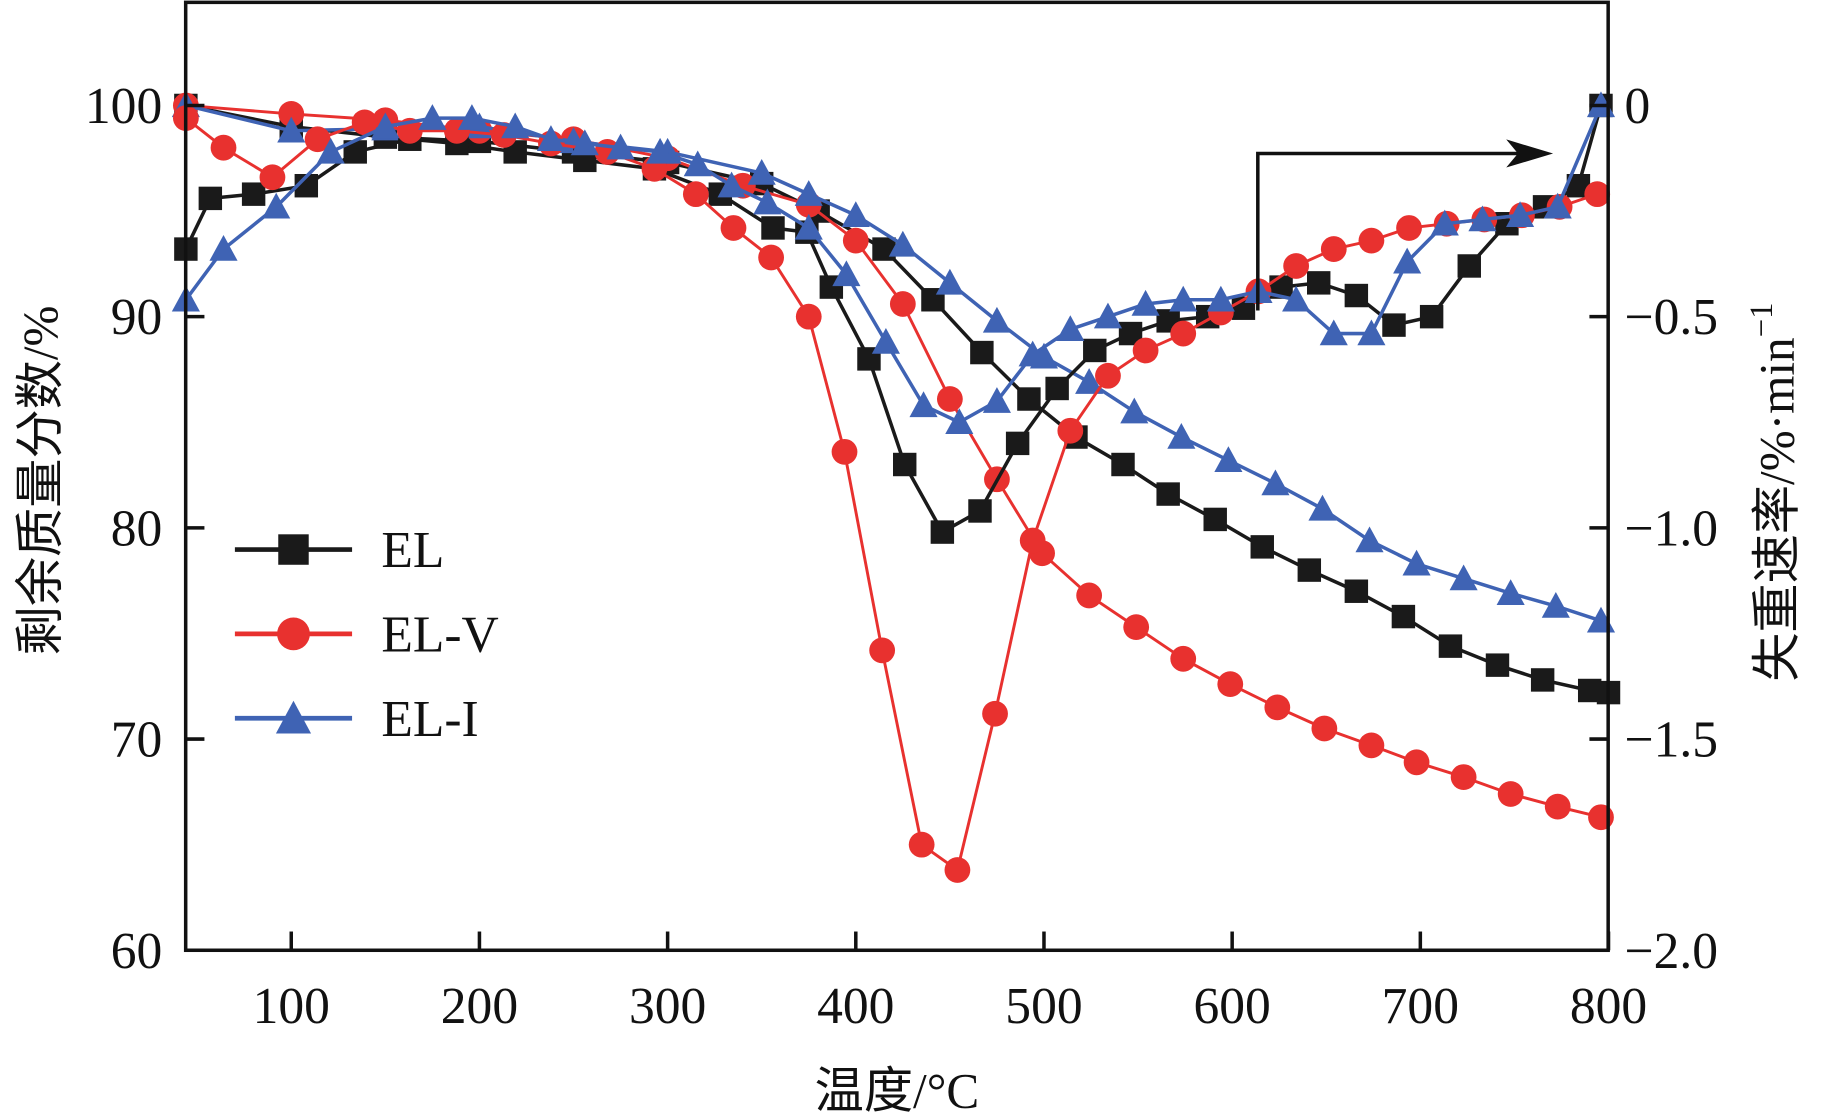 The width and height of the screenshot is (1829, 1119). Describe the element at coordinates (1043, 1006) in the screenshot. I see `x-tick-label: 500` at that location.